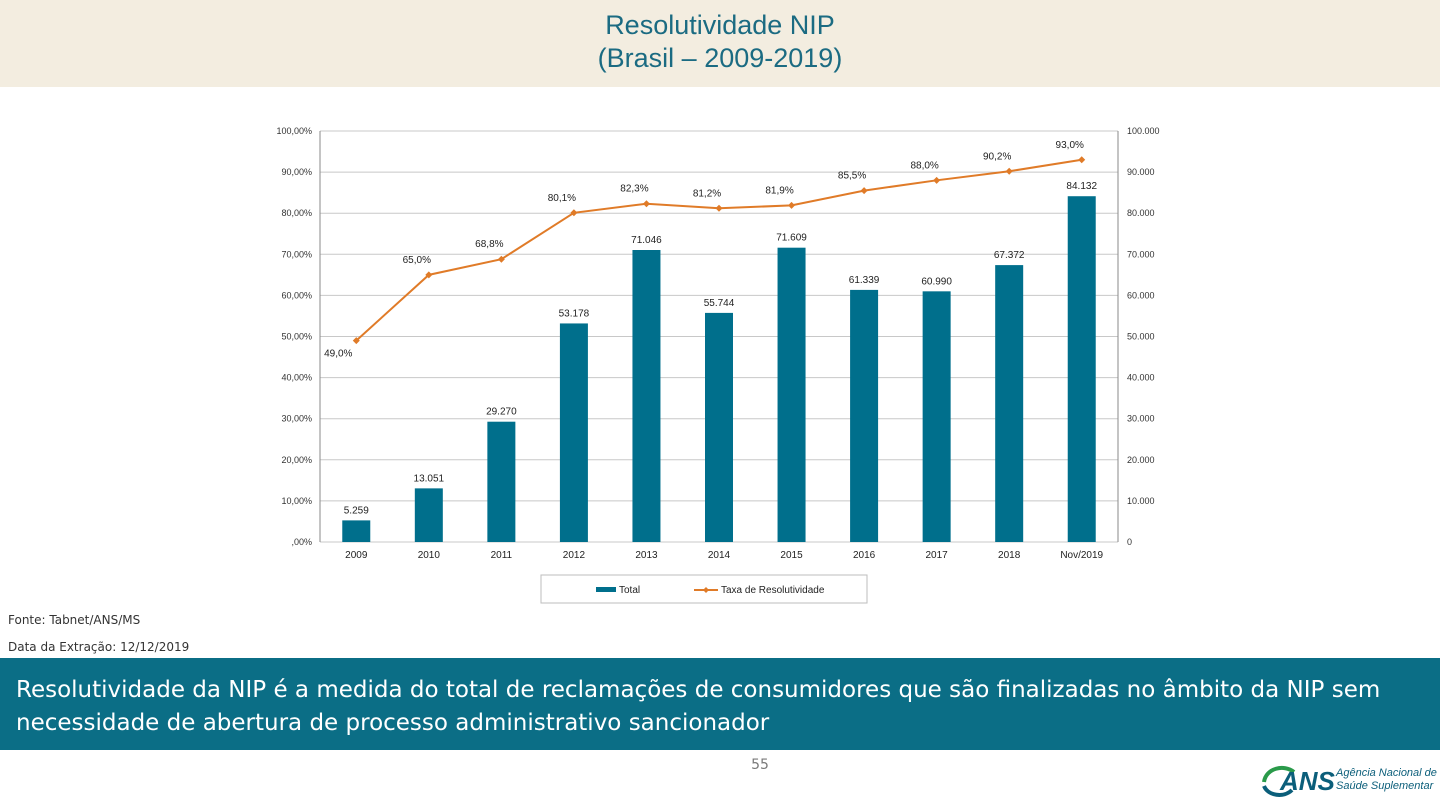  What do you see at coordinates (646, 555) in the screenshot?
I see `x-tick-label: 2013` at bounding box center [646, 555].